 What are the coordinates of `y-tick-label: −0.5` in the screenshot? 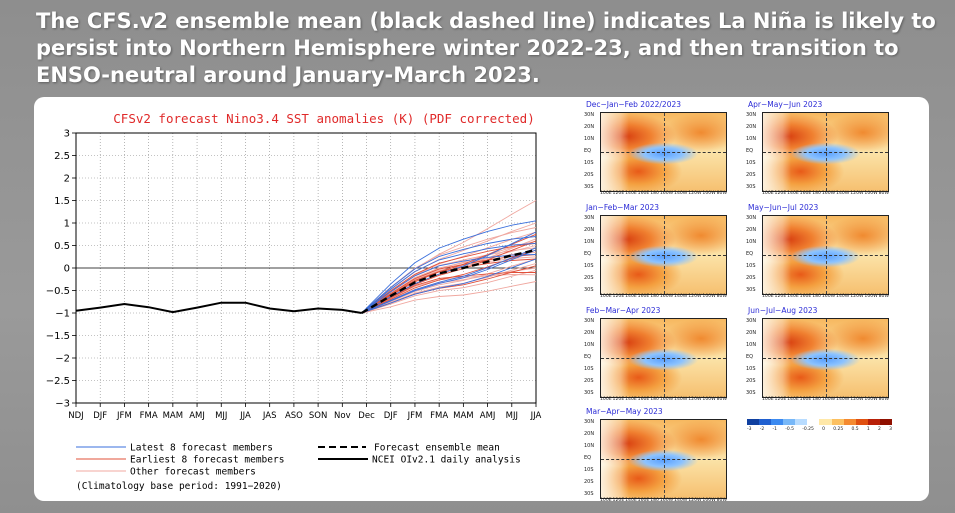 It's located at (58, 291).